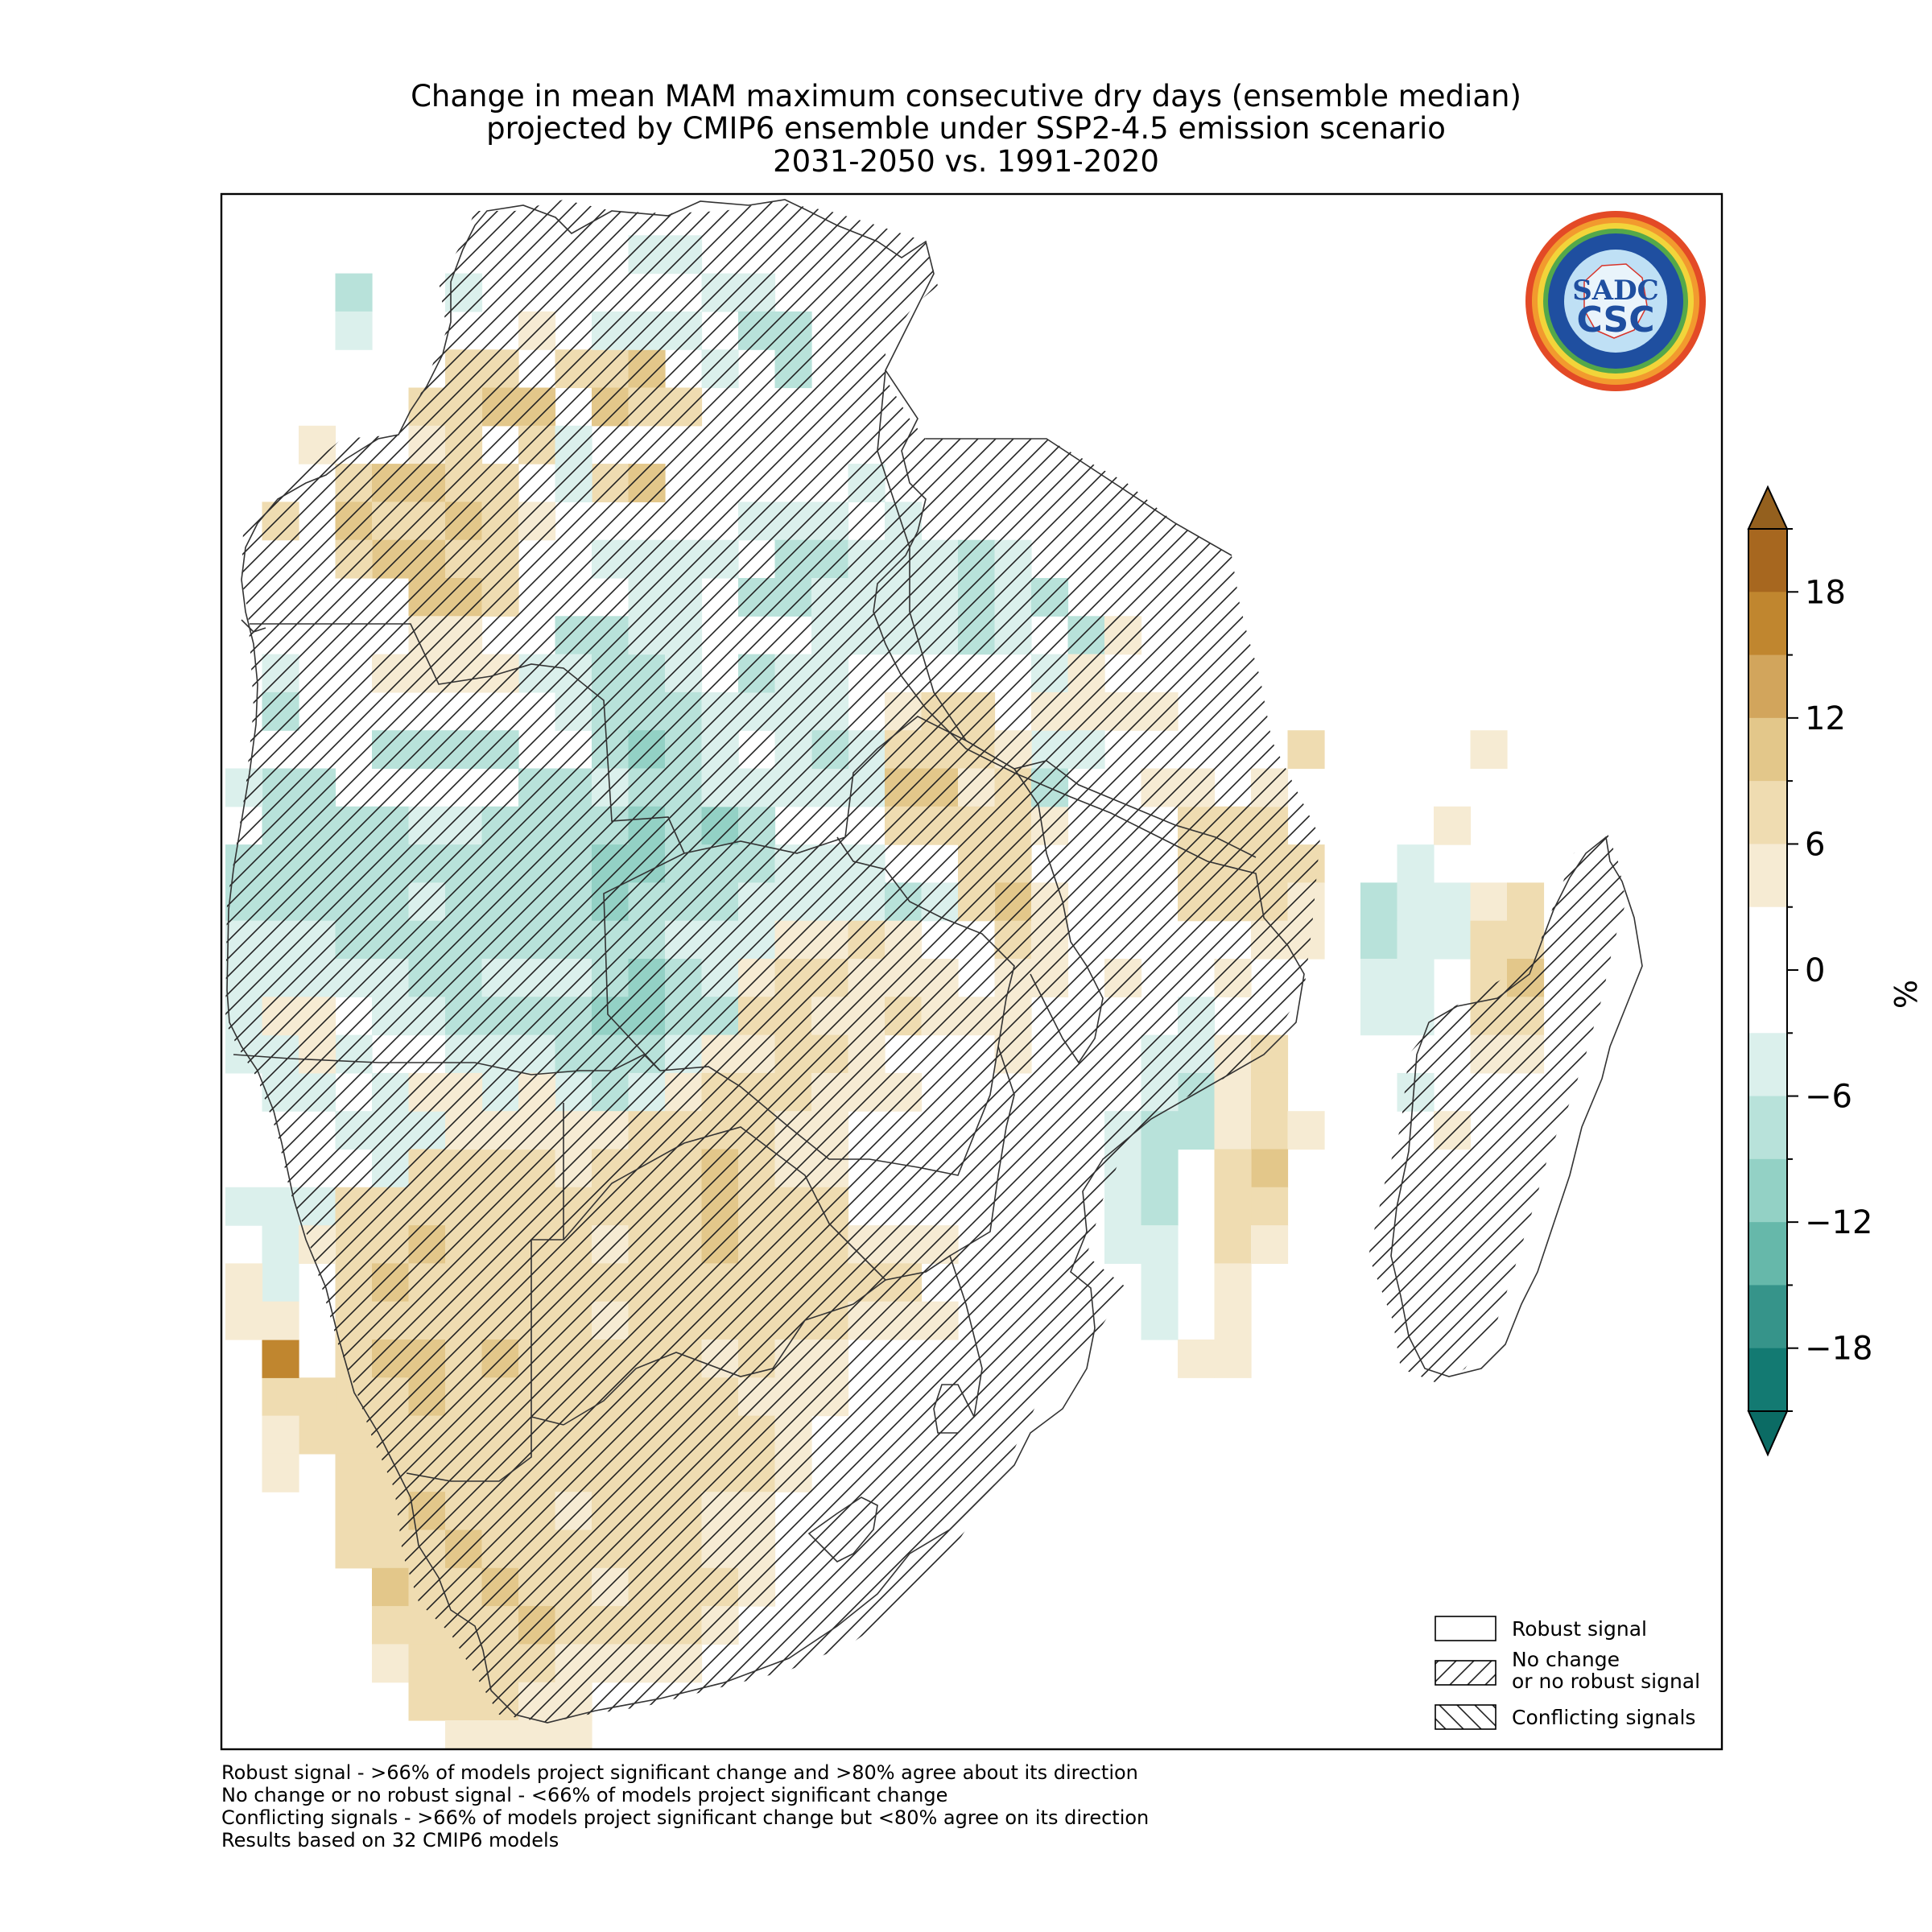 The image size is (1932, 1932). Describe the element at coordinates (1615, 291) in the screenshot. I see `logo-mark-top: SADC` at that location.